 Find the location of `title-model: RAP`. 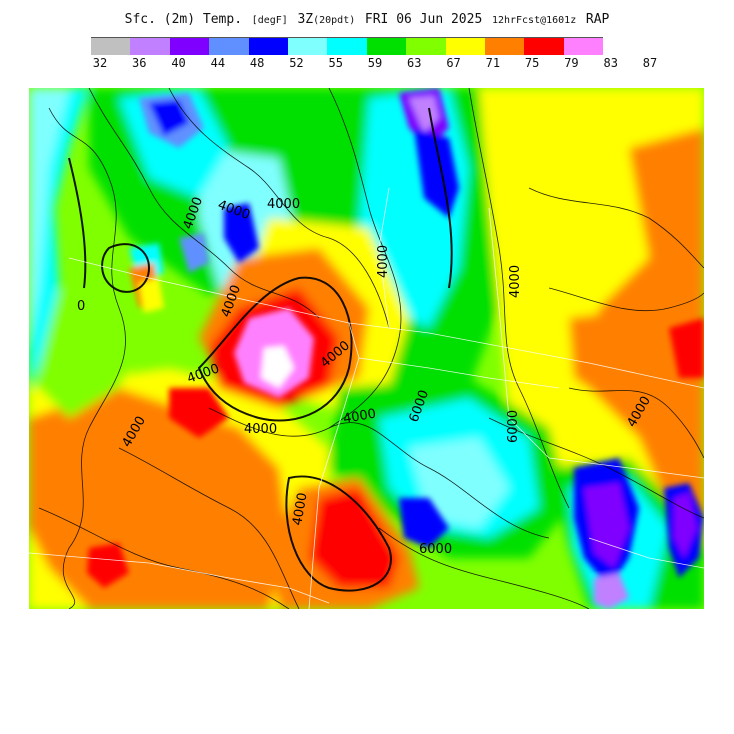

title-model: RAP is located at coordinates (597, 19).